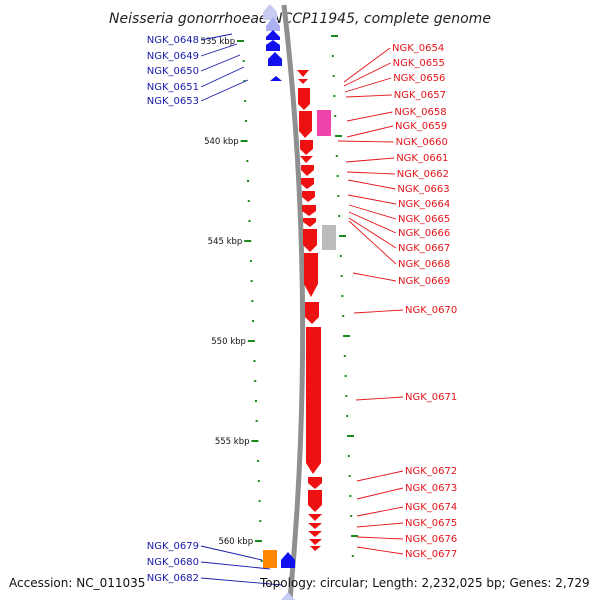 The width and height of the screenshot is (600, 600). Describe the element at coordinates (431, 523) in the screenshot. I see `gene-label-right: NGK_0675` at that location.